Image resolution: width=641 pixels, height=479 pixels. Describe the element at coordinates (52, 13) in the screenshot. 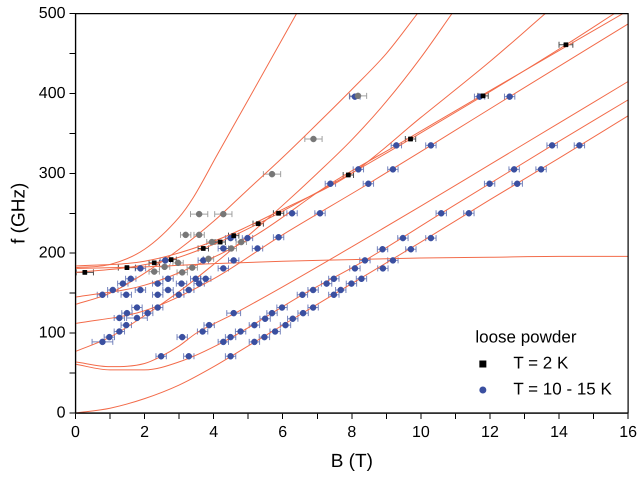

I see `y-tick-label: 500` at that location.